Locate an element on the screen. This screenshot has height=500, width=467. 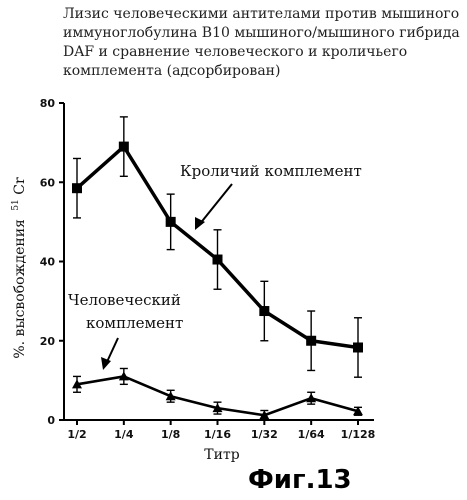
x-tick-label-3: 1/16 is located at coordinates (217, 434).